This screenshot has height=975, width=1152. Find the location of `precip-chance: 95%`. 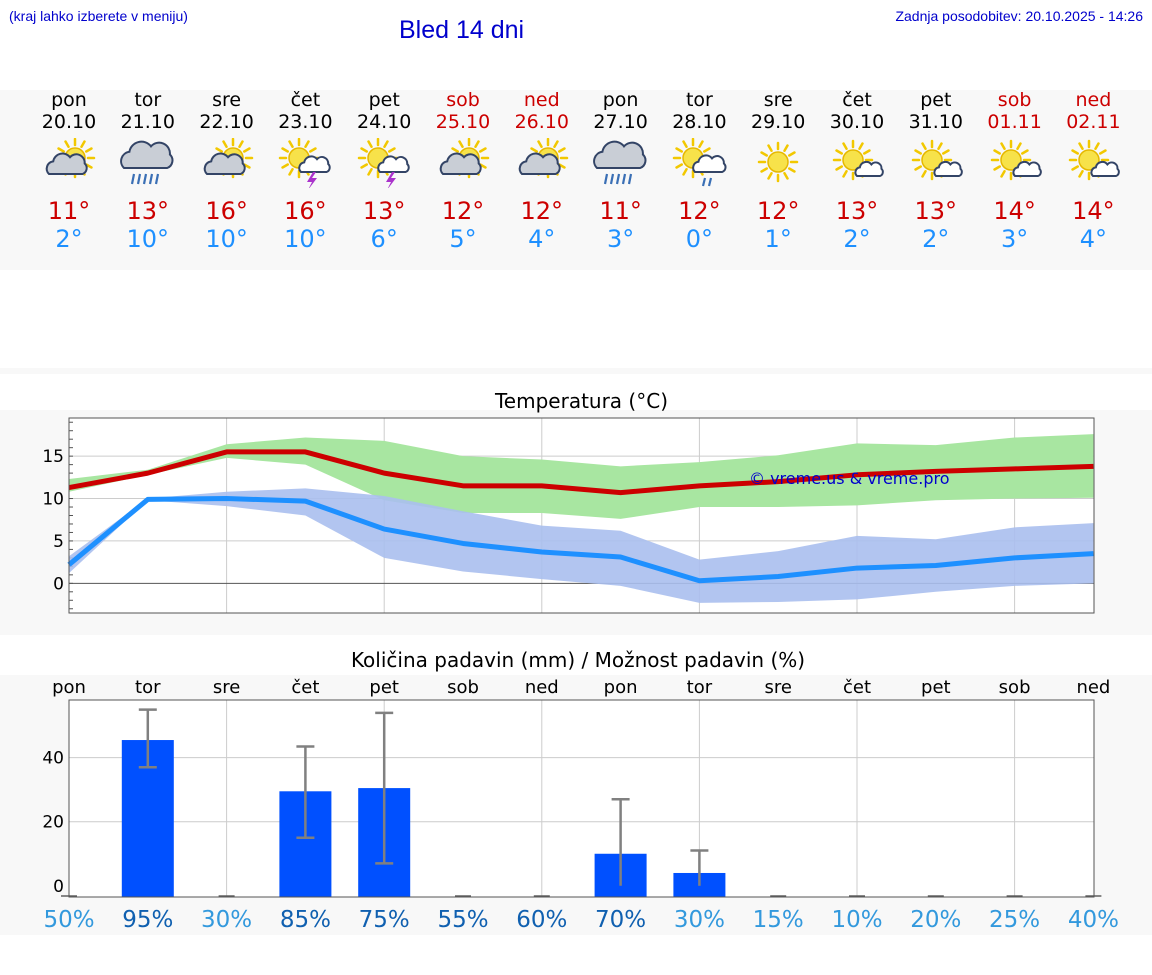

precip-chance: 95% is located at coordinates (147, 920).